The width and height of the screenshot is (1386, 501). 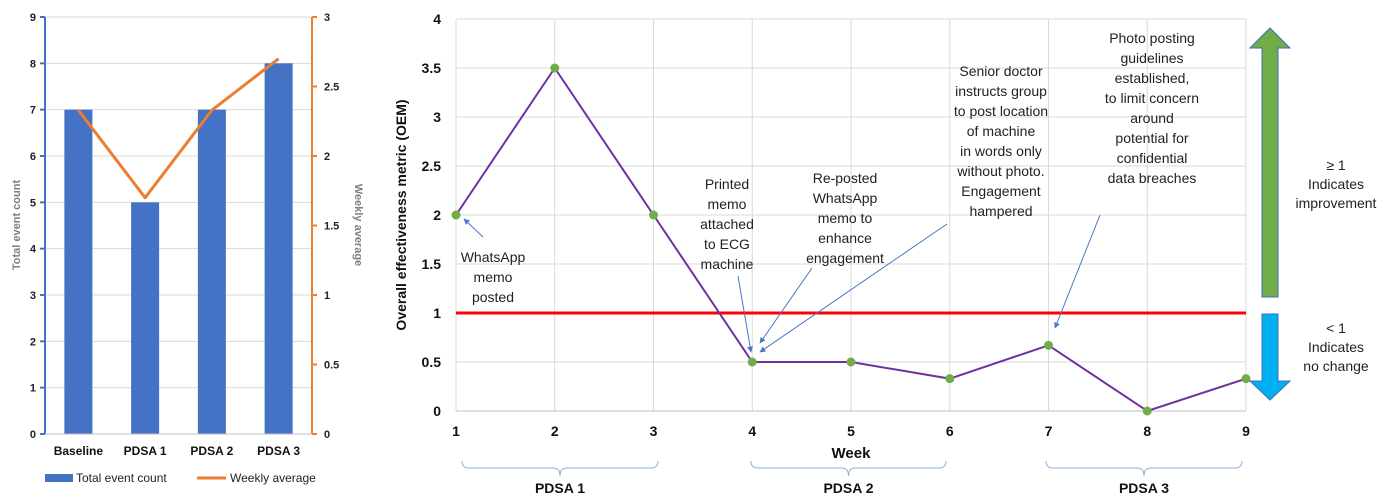 What do you see at coordinates (331, 227) in the screenshot?
I see `y2-tick-label: 1.5` at bounding box center [331, 227].